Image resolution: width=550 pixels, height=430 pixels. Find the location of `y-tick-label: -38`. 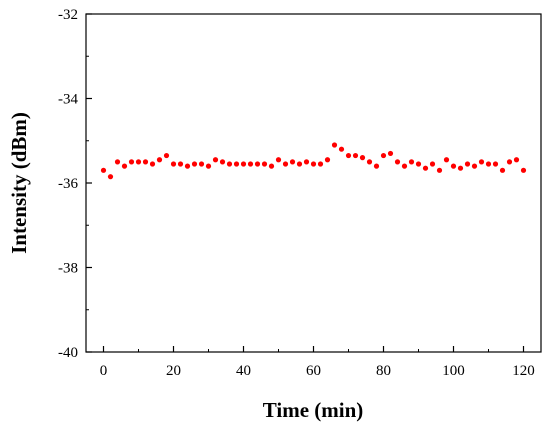

y-tick-label: -38 is located at coordinates (68, 269).